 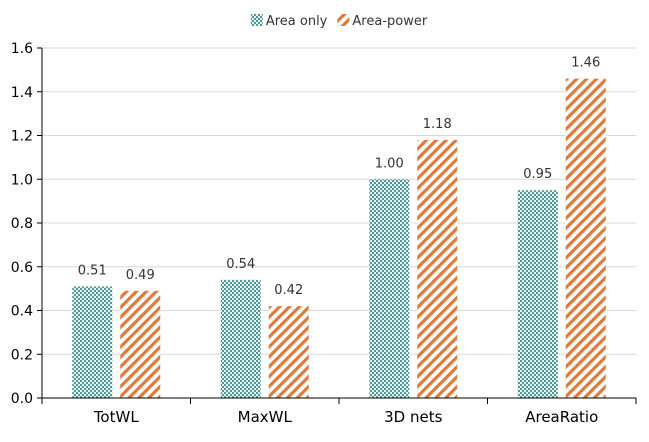 What do you see at coordinates (22, 312) in the screenshot?
I see `y-tick-label: 0.4` at bounding box center [22, 312].